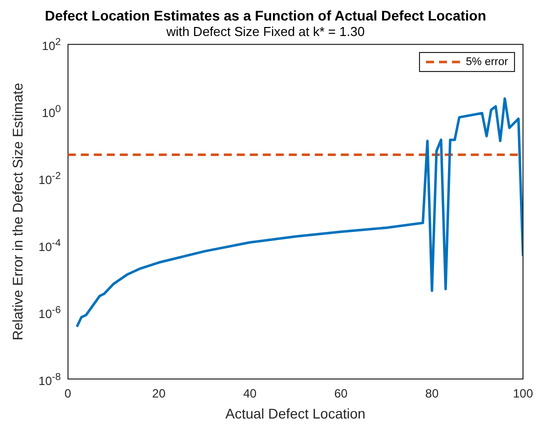 This screenshot has height=433, width=545. Describe the element at coordinates (265, 15) in the screenshot. I see `chart-title: Defect Location Estimates as a Function of Actual Defect Location` at that location.